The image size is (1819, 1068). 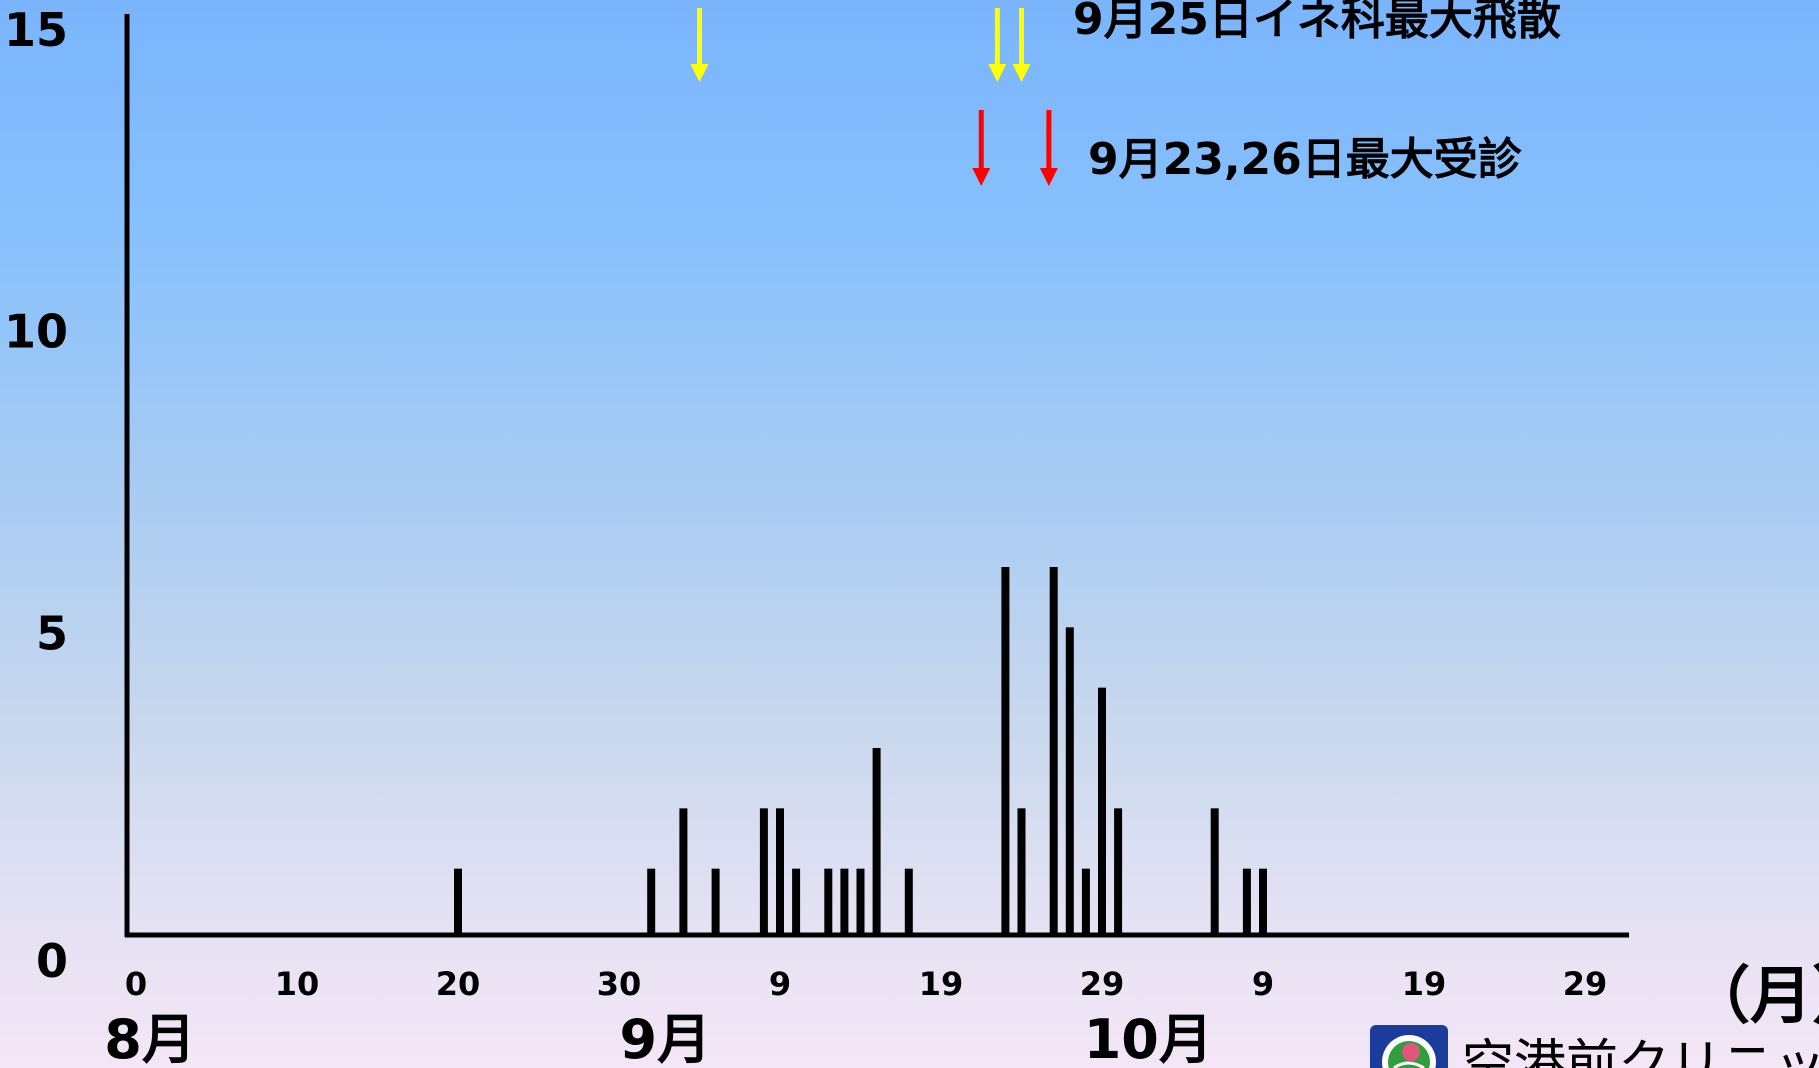 I want to click on x-tick-label: 10, so click(x=297, y=984).